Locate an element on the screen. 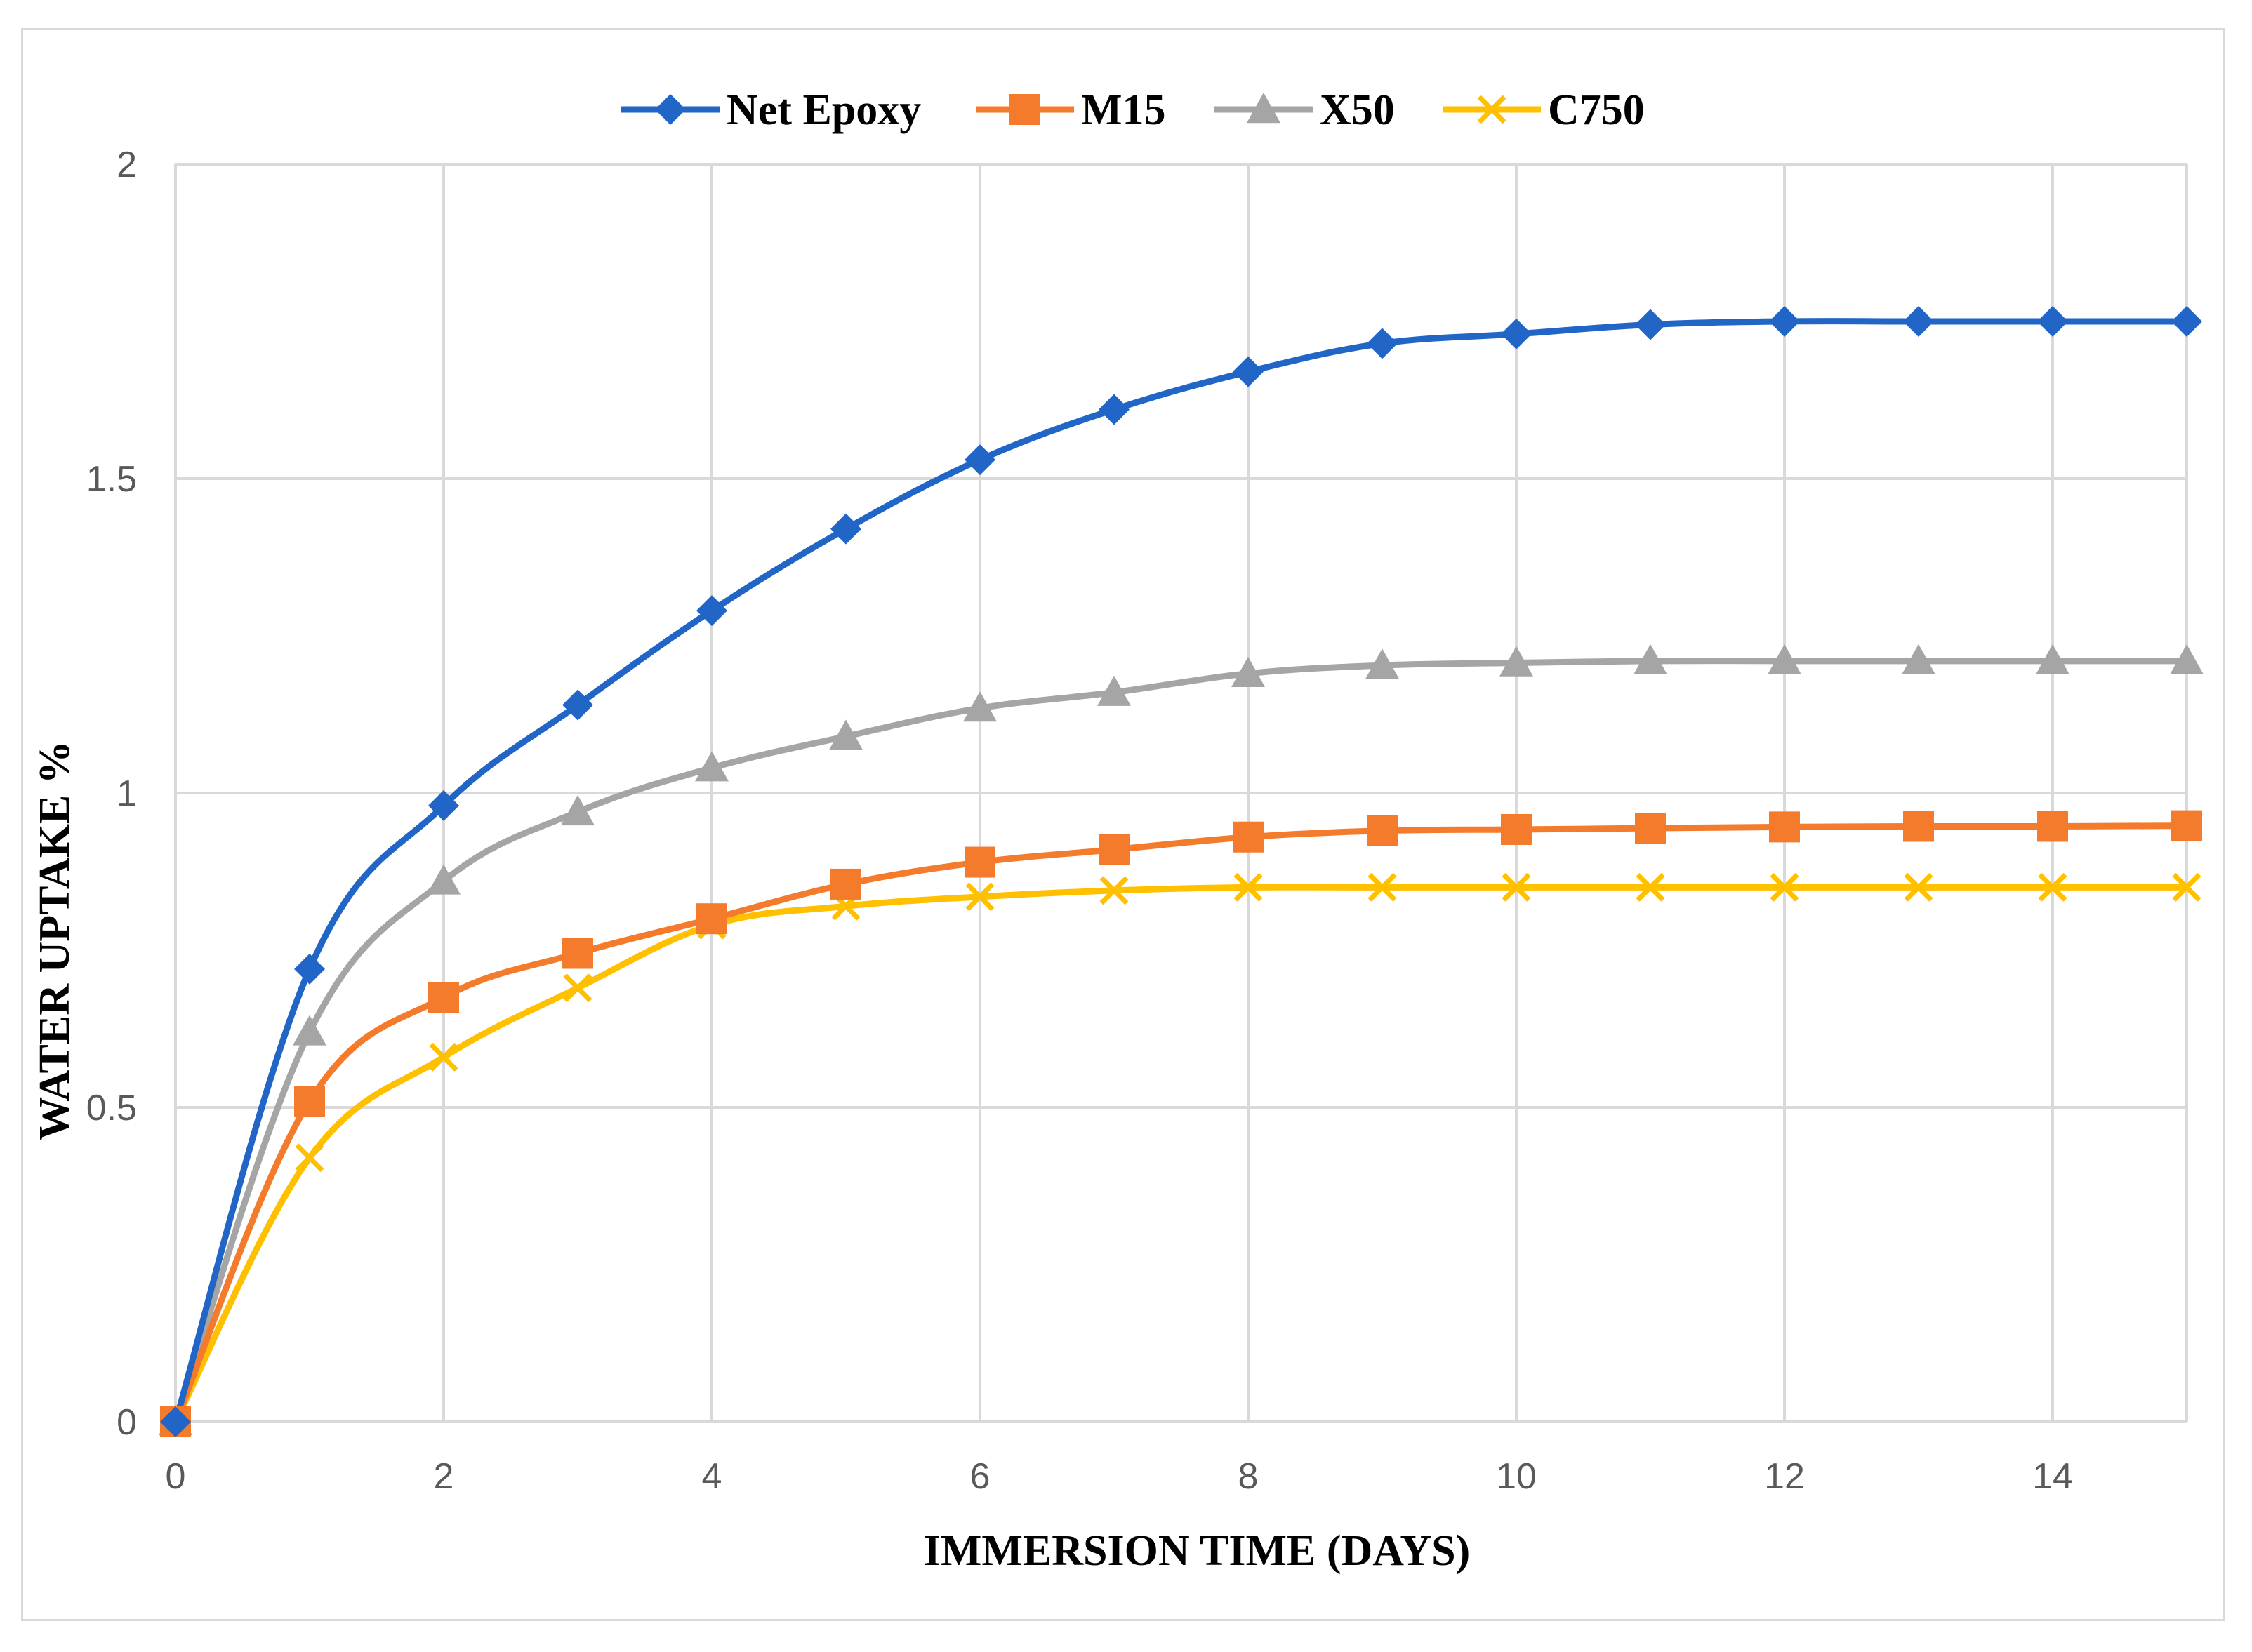 This screenshot has height=1652, width=2252. x-tick-label: 4 is located at coordinates (712, 1476).